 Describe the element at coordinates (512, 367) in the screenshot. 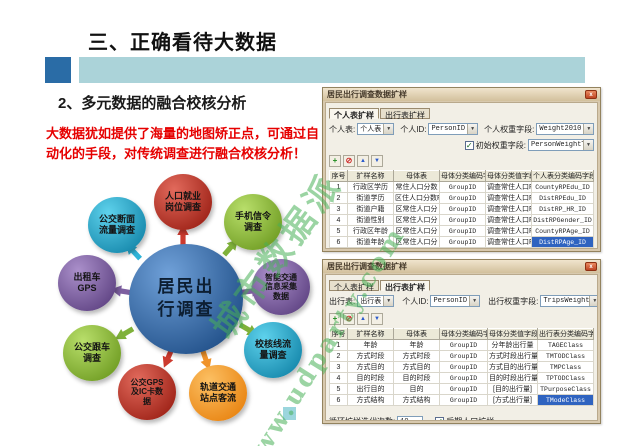

I see `table-cell: 方式目的出行量` at that location.